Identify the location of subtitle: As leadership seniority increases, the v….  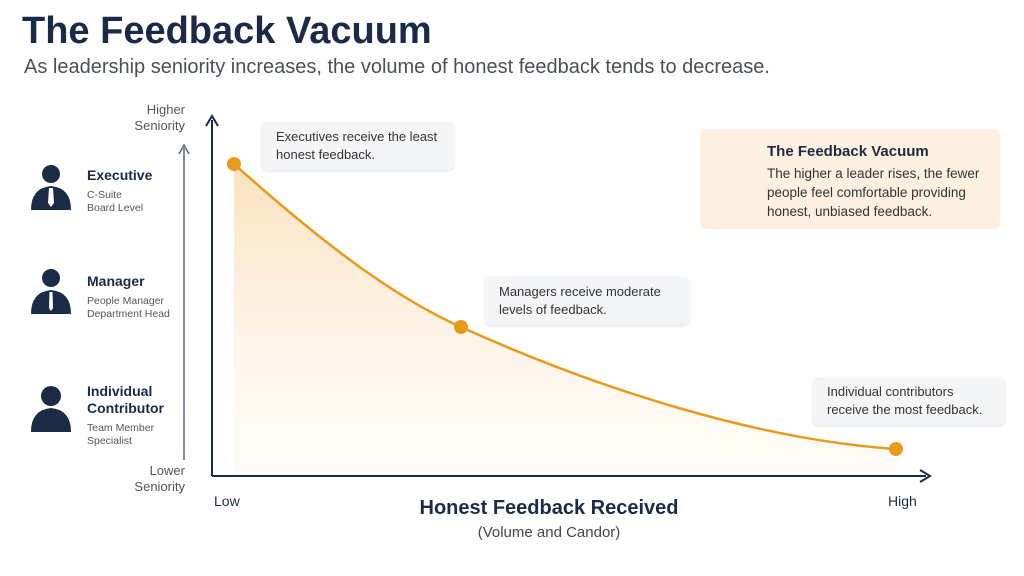
(397, 67).